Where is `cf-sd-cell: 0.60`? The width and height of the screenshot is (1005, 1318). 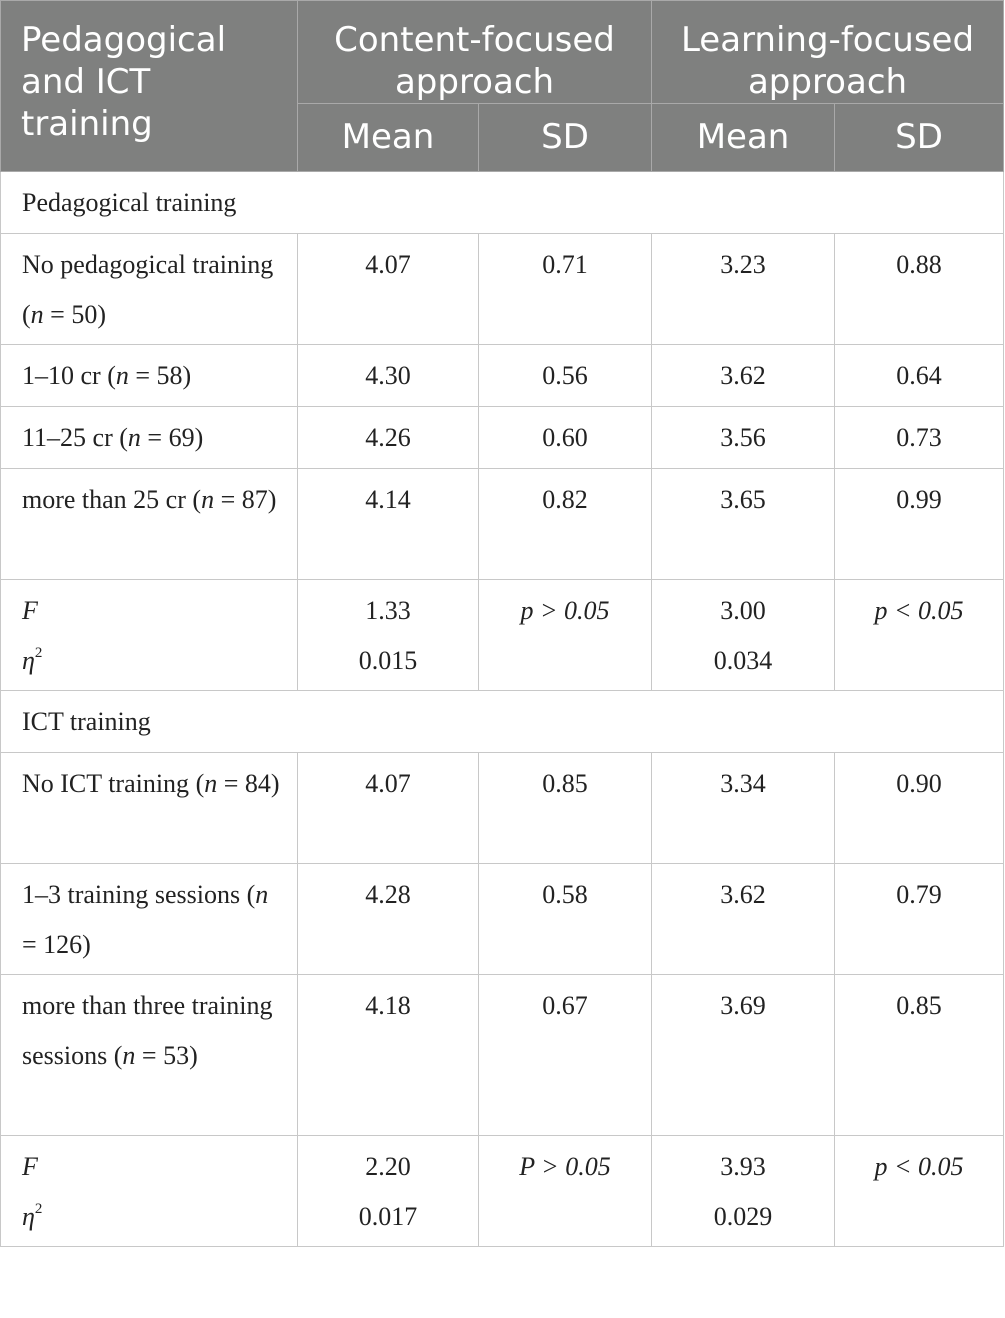 cf-sd-cell: 0.60 is located at coordinates (565, 437).